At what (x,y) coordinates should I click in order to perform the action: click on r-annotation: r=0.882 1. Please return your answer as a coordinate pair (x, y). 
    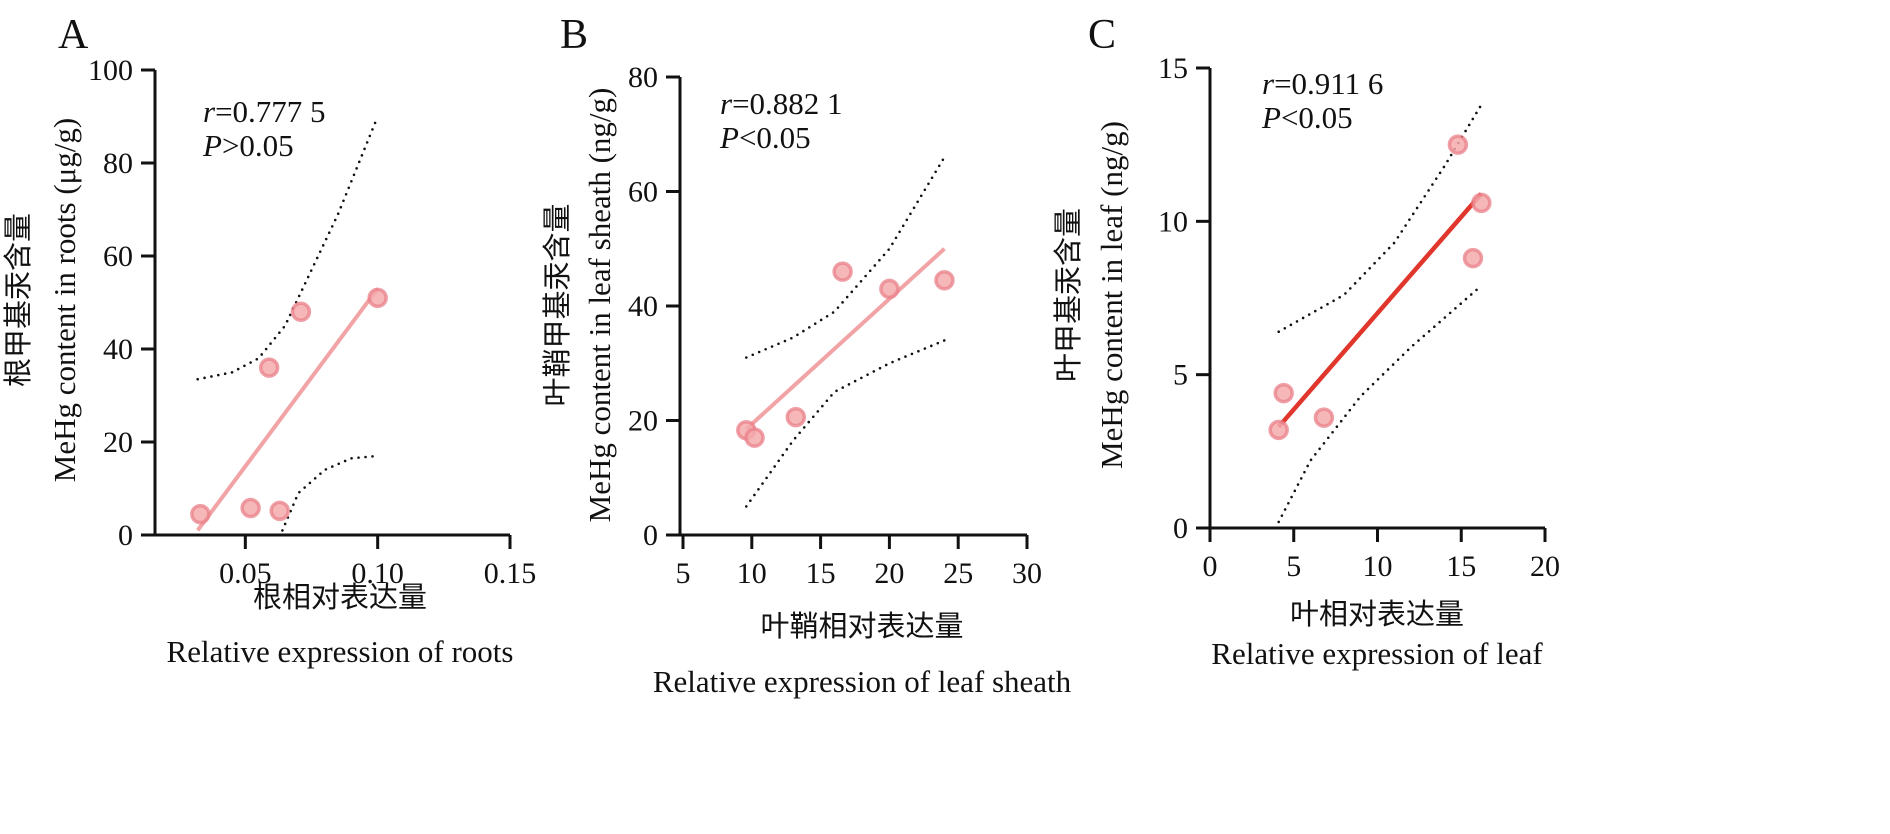
    Looking at the image, I should click on (781, 103).